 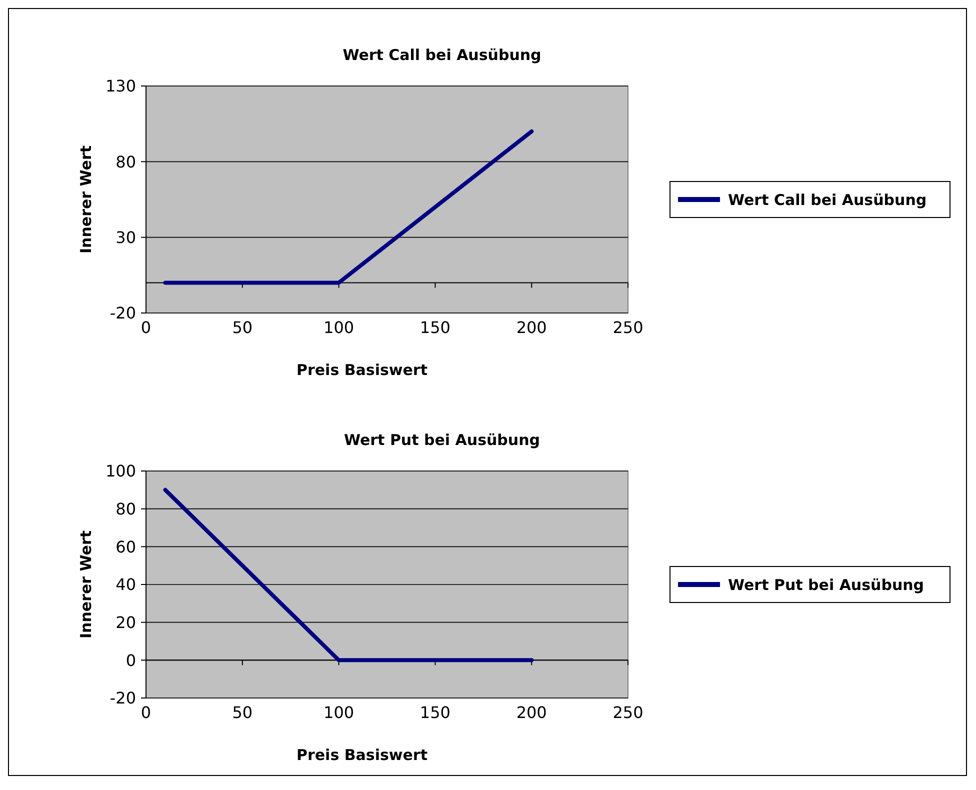 I want to click on y-tick-label: 100, so click(x=120, y=471).